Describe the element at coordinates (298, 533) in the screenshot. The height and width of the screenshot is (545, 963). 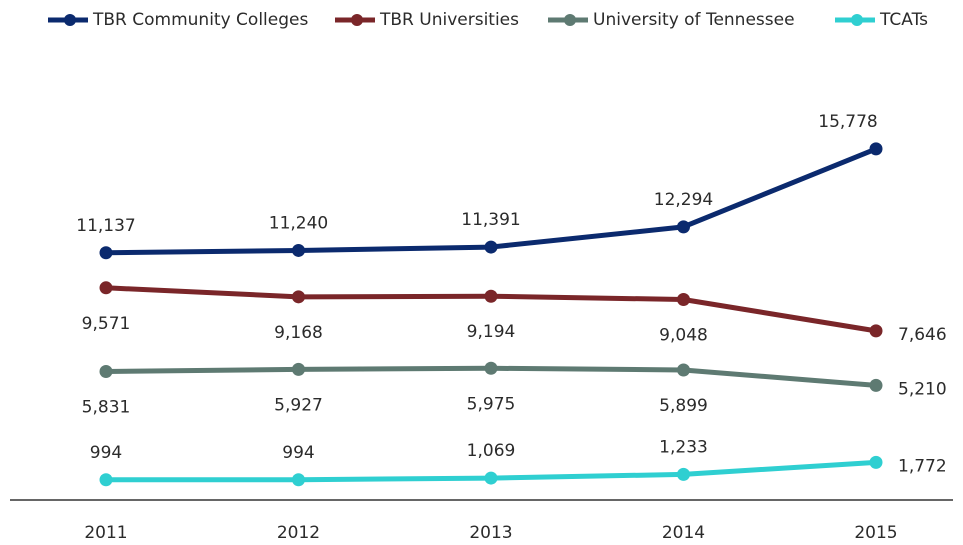
I see `x-tick-label: 2012` at that location.